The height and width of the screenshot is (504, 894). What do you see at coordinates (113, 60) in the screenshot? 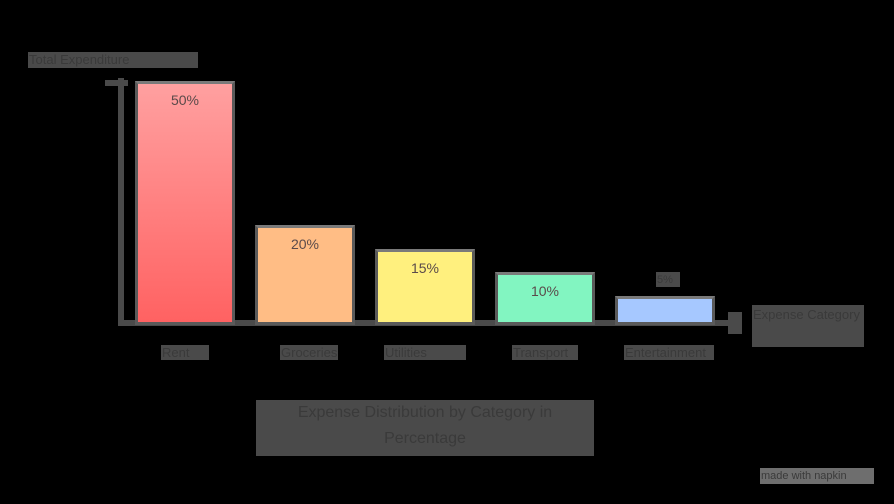
I see `y-axis-label: Total Expenditure` at bounding box center [113, 60].